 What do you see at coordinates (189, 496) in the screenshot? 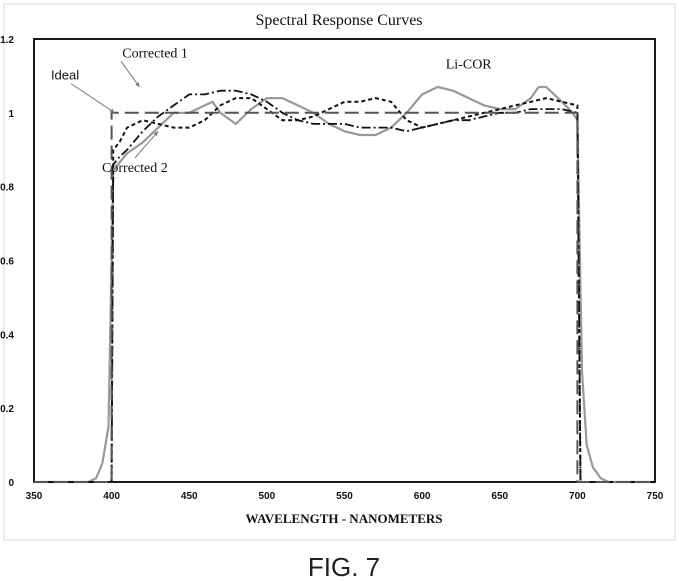
I see `x-tick-label-2: 450` at bounding box center [189, 496].